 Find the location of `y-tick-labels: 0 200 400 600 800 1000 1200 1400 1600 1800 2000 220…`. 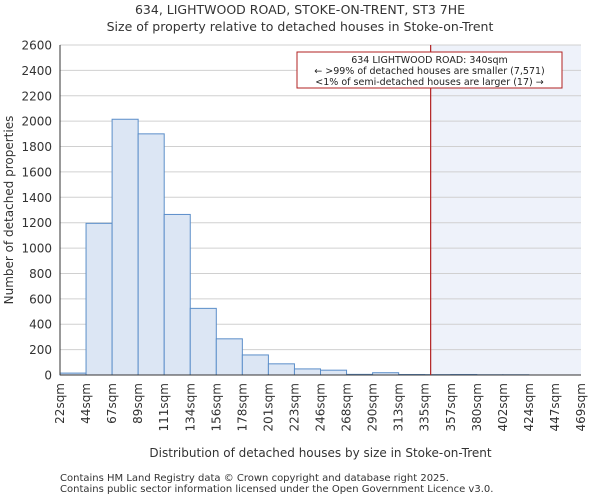

y-tick-labels: 0 200 400 600 800 1000 1200 1400 1600 1800 2000 220… is located at coordinates (36, 211).